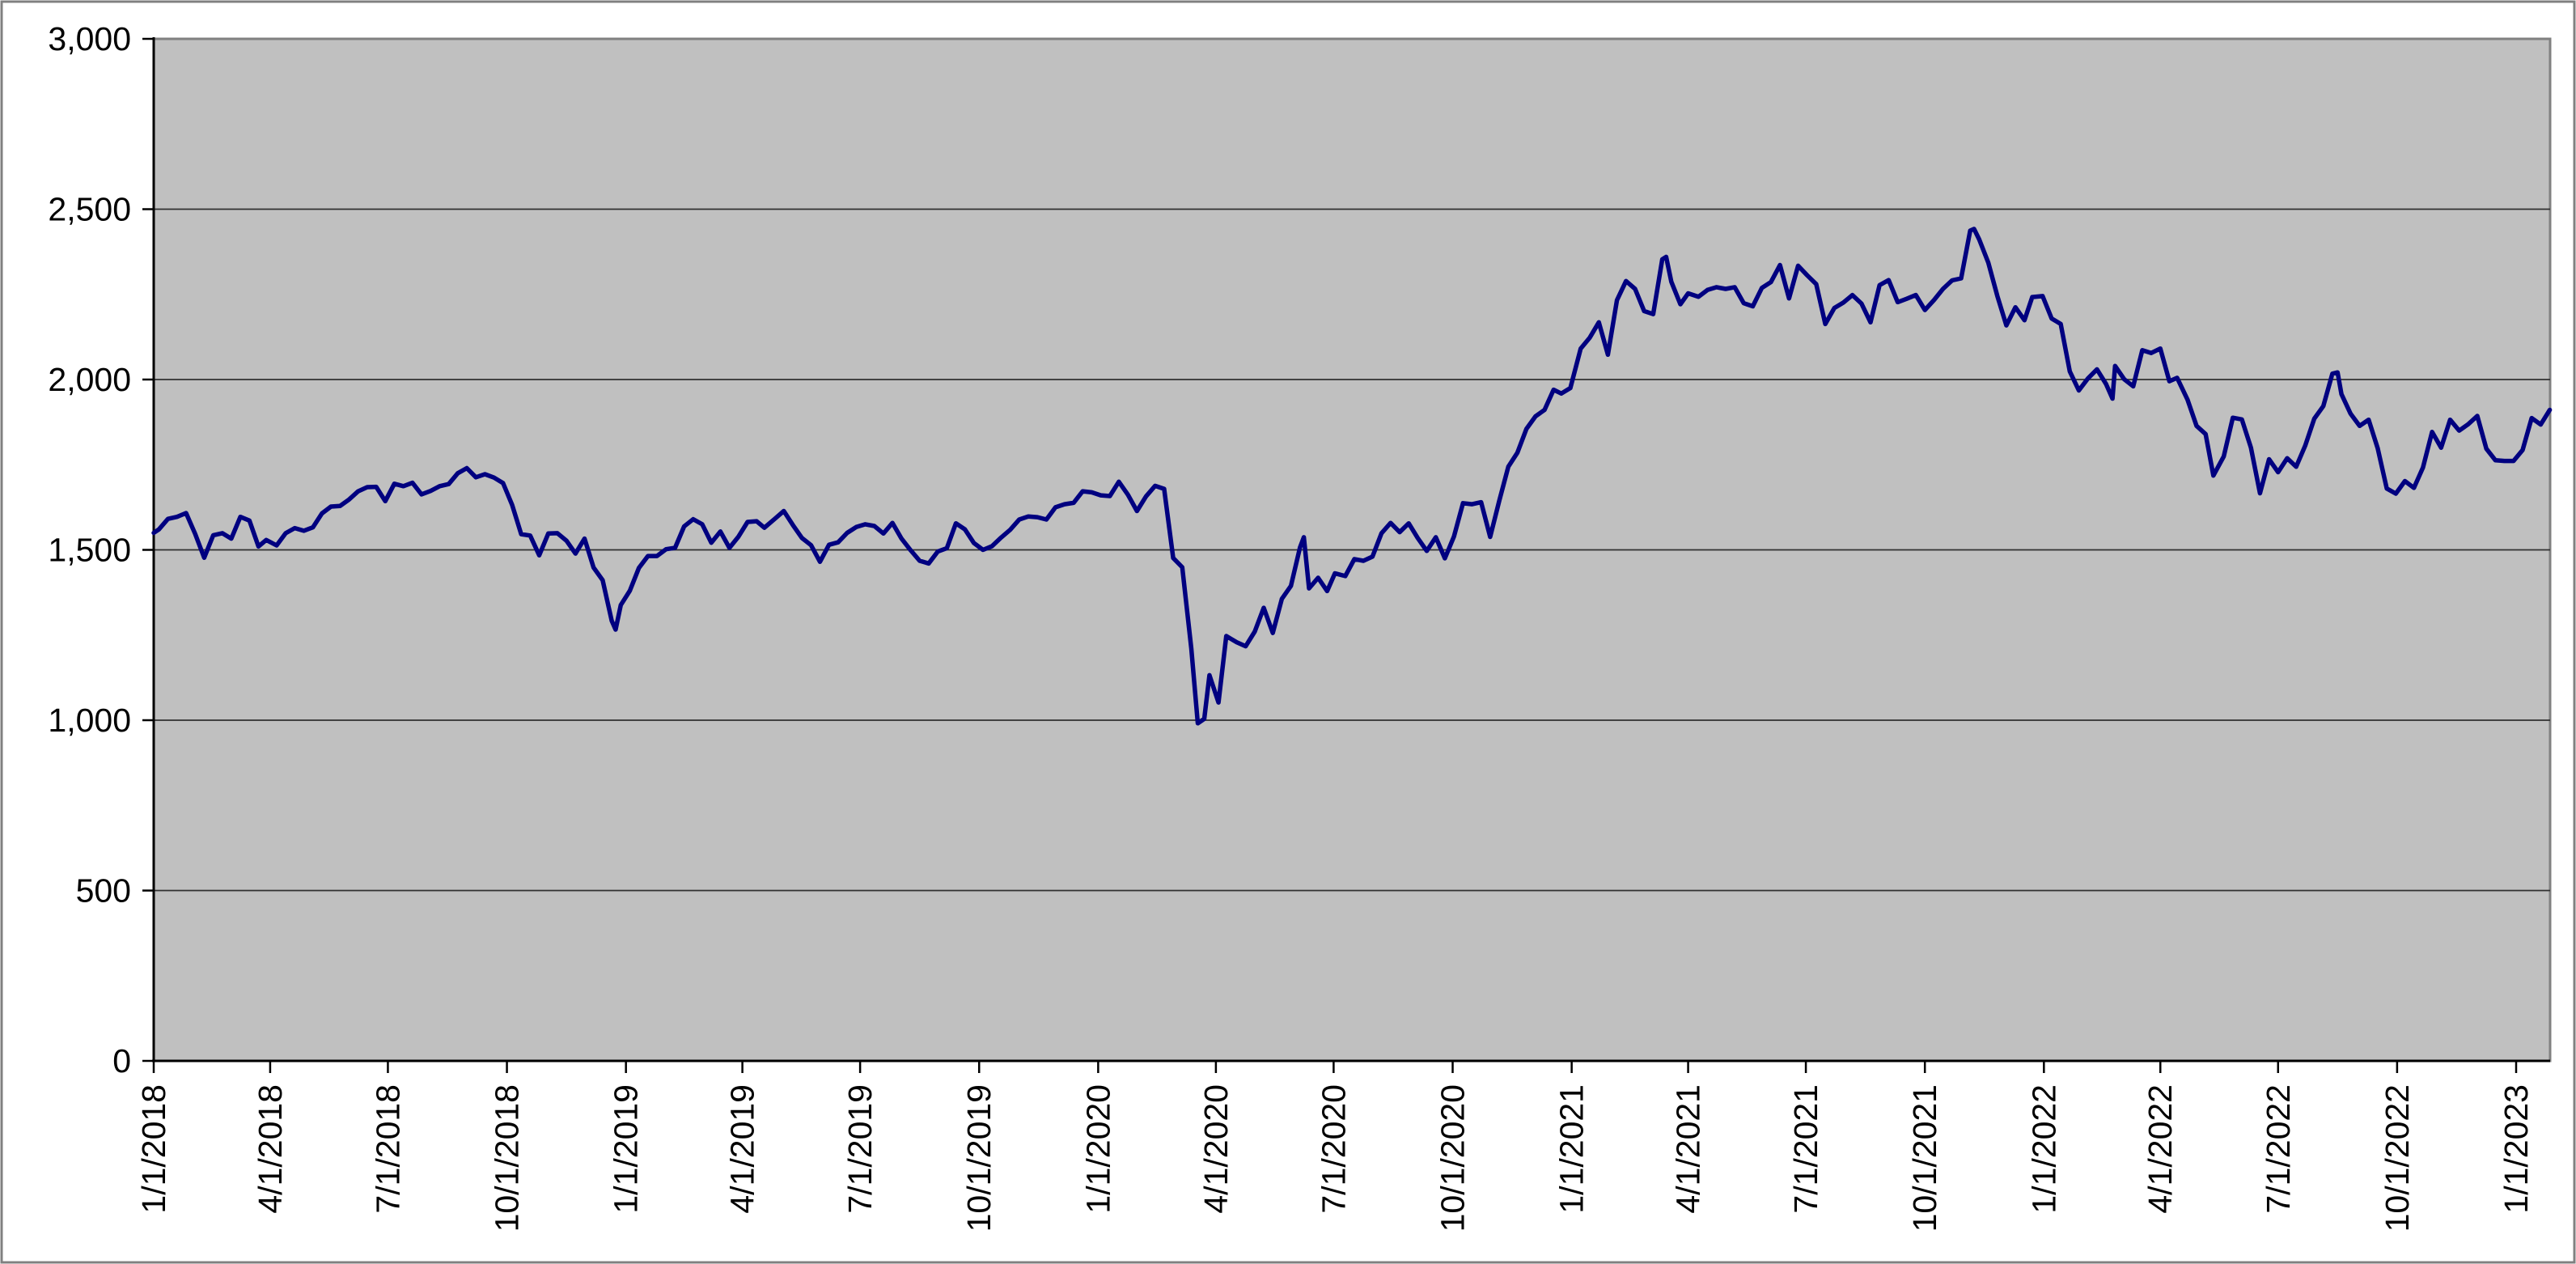 This screenshot has width=2576, height=1264. I want to click on x-tick-label: 4/1/2019, so click(742, 1149).